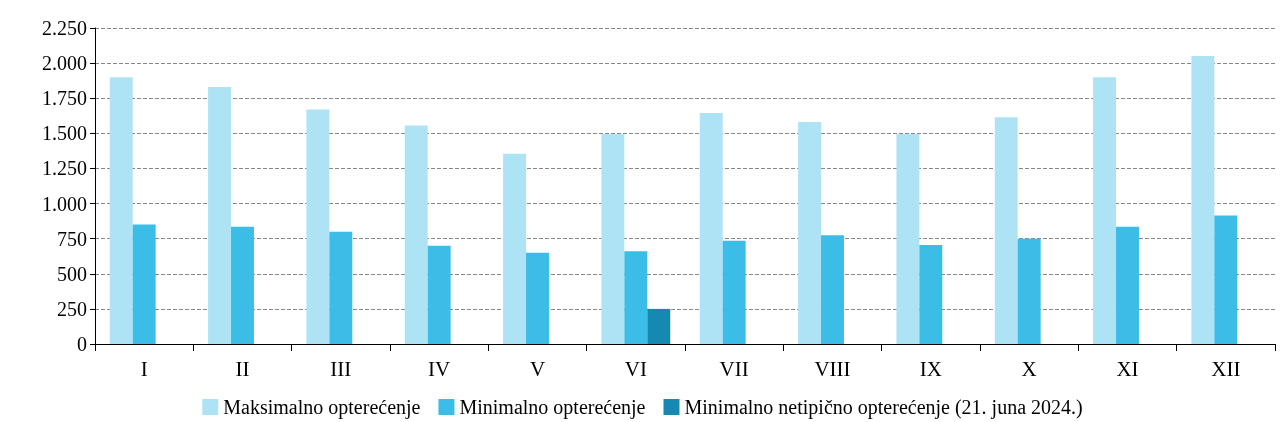 Image resolution: width=1285 pixels, height=422 pixels. What do you see at coordinates (1226, 368) in the screenshot?
I see `x-tick-label: XII` at bounding box center [1226, 368].